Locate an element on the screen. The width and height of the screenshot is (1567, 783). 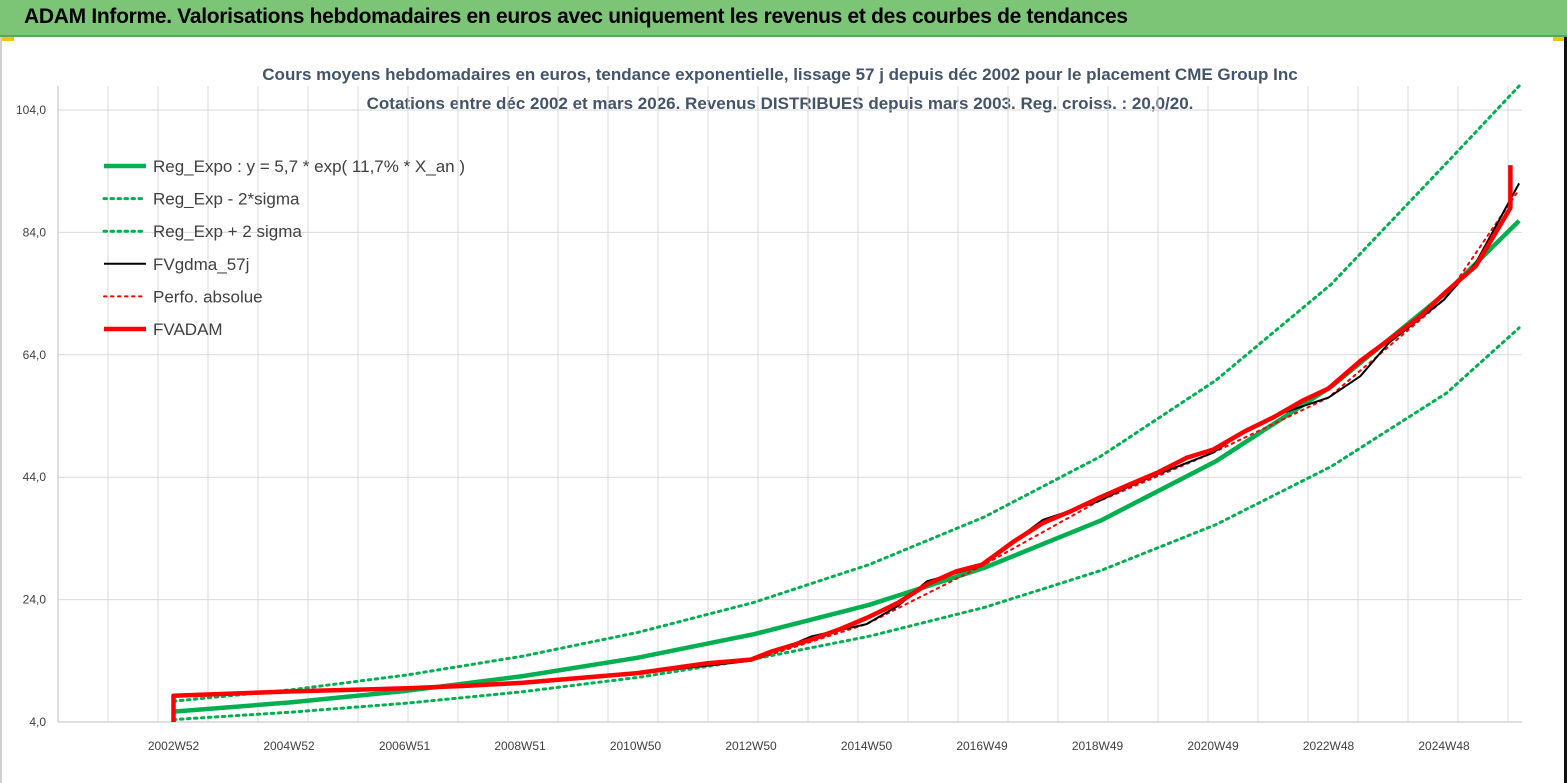
y-tick-label: 4,0 is located at coordinates (37, 722).